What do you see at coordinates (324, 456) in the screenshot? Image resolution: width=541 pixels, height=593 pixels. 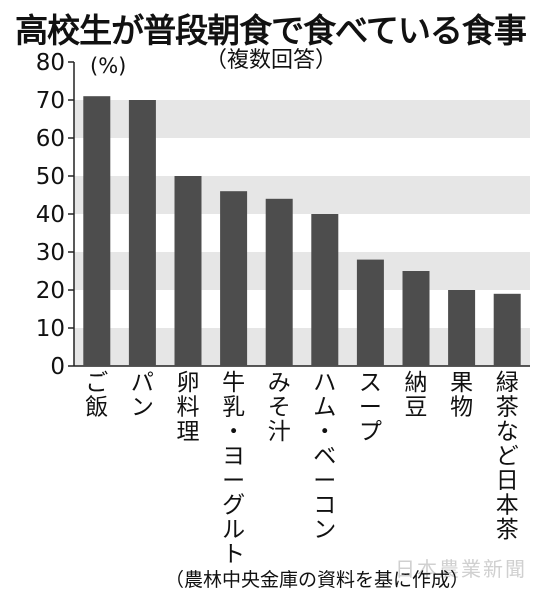 I see `x-tick-label: ハム・ベーコン` at bounding box center [324, 456].